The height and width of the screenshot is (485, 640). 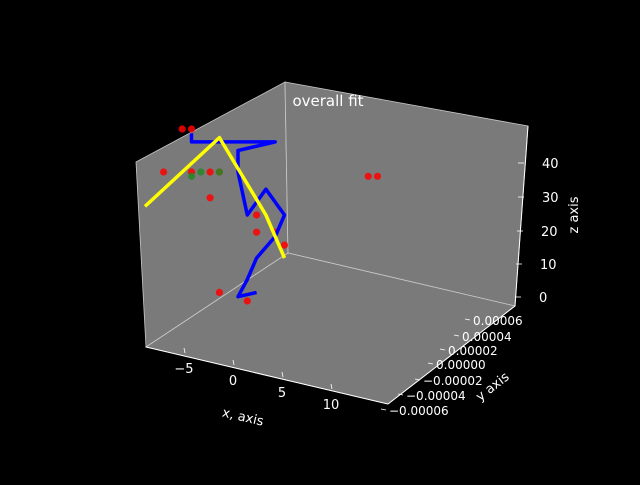 What do you see at coordinates (257, 380) in the screenshot?
I see `x-ticks: −5 0 5 10` at bounding box center [257, 380].